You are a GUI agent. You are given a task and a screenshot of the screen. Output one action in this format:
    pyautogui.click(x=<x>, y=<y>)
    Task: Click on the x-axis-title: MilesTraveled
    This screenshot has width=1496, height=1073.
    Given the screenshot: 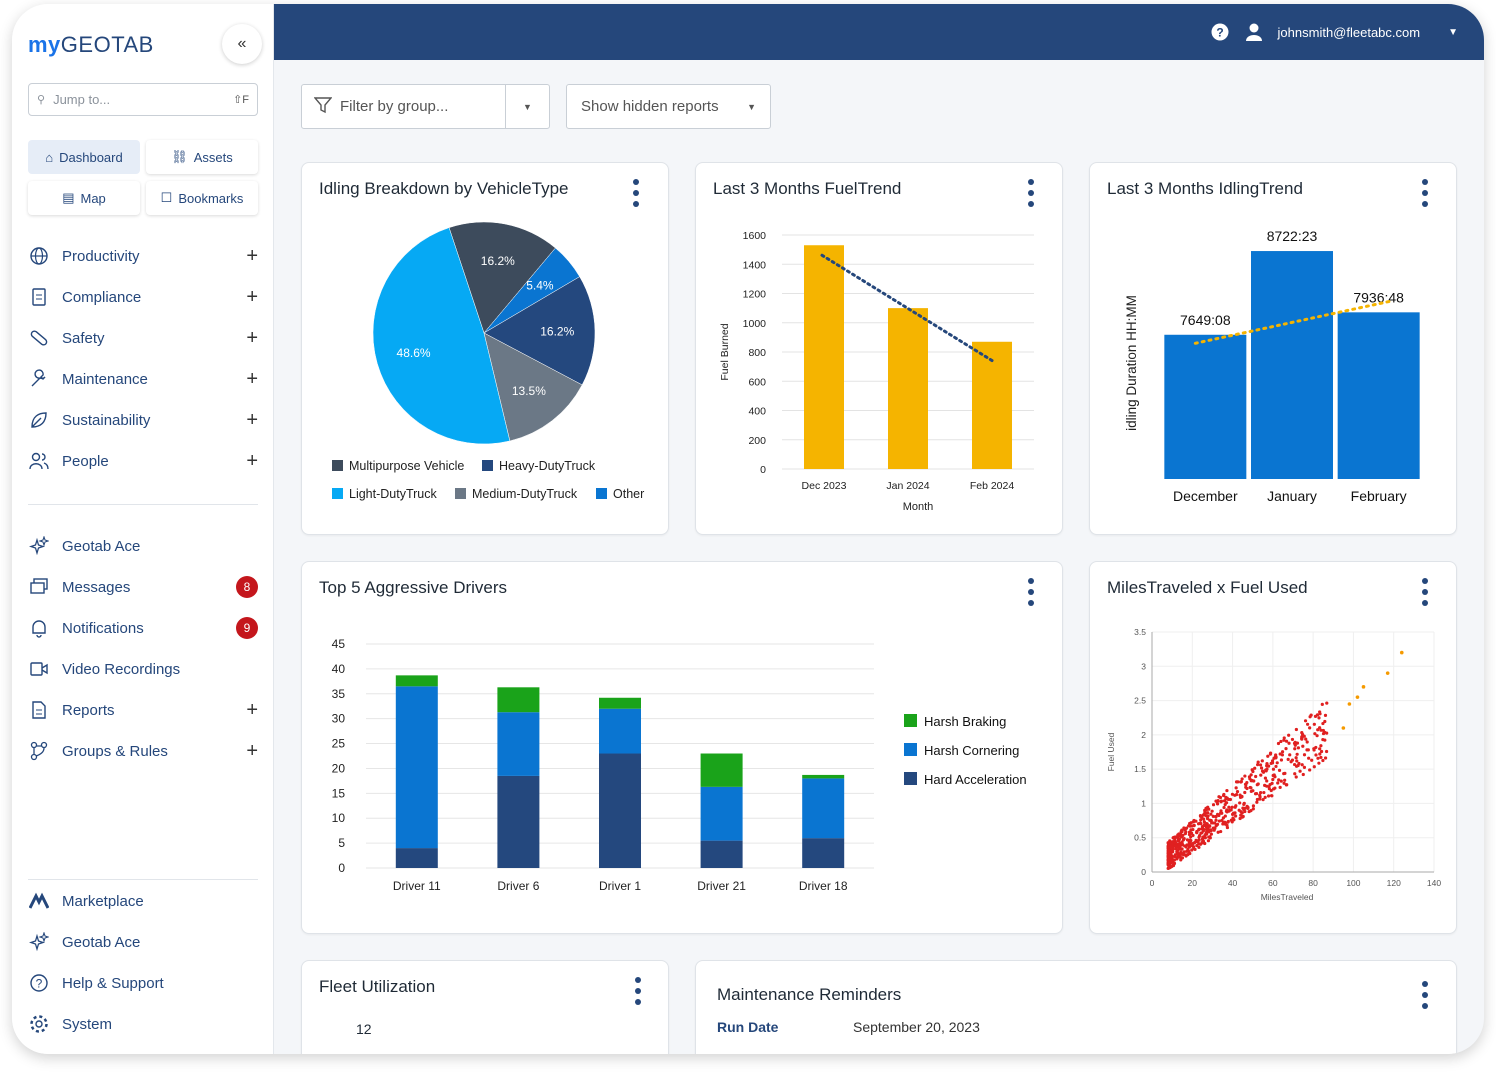 What is the action you would take?
    pyautogui.click(x=1287, y=897)
    